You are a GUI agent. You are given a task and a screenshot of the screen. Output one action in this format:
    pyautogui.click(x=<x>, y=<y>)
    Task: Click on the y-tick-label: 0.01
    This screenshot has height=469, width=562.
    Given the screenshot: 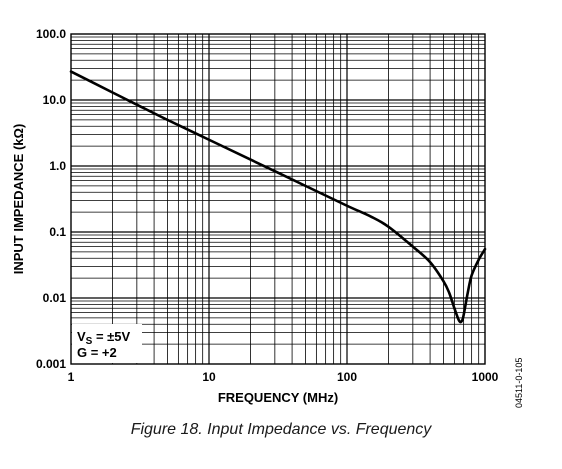 What is the action you would take?
    pyautogui.click(x=55, y=298)
    